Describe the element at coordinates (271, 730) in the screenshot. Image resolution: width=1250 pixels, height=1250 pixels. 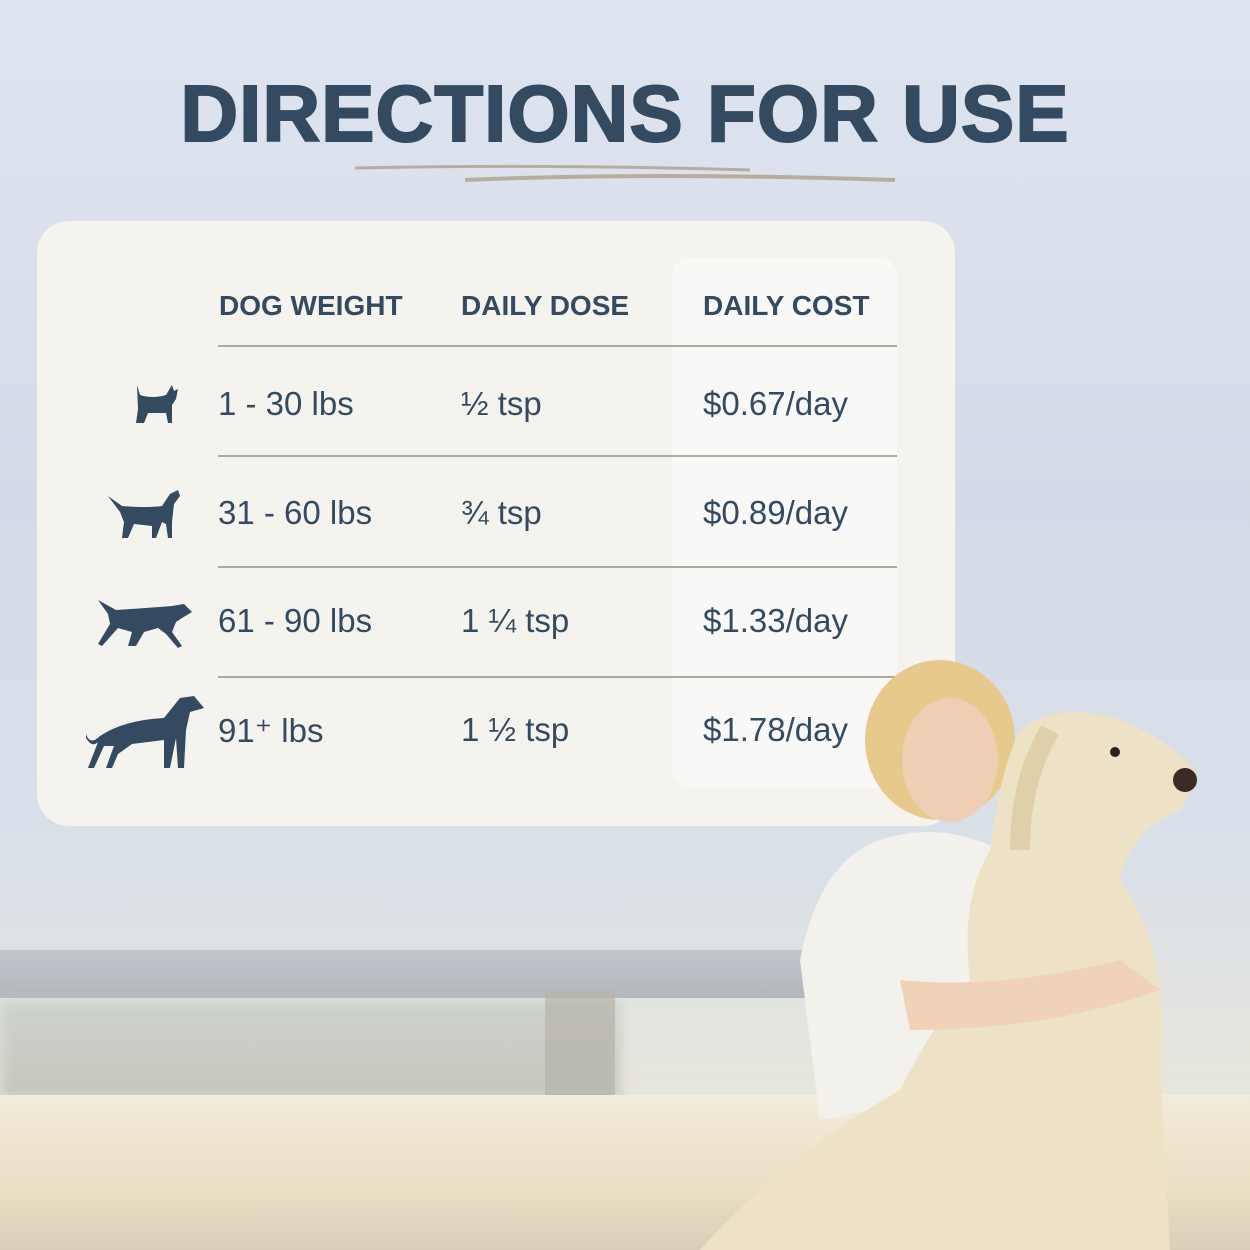
I see `table-row-weight: 91⁺ lbs` at that location.